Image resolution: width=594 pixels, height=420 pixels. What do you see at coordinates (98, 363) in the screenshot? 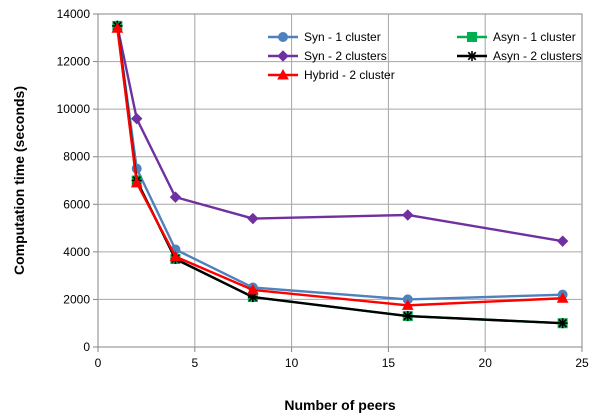
I see `x-tick-label: 0` at bounding box center [98, 363].